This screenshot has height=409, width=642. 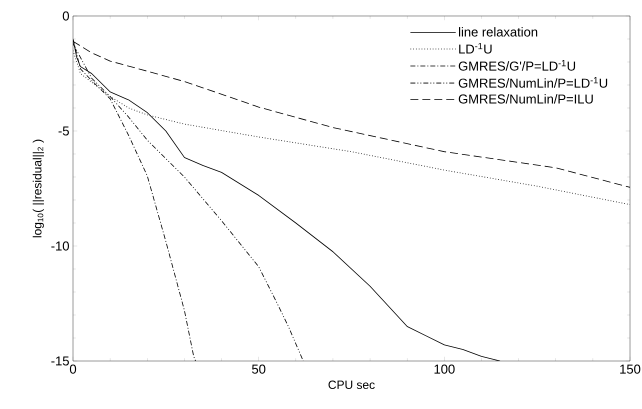 I want to click on x-tick-label: 50, so click(x=259, y=369).